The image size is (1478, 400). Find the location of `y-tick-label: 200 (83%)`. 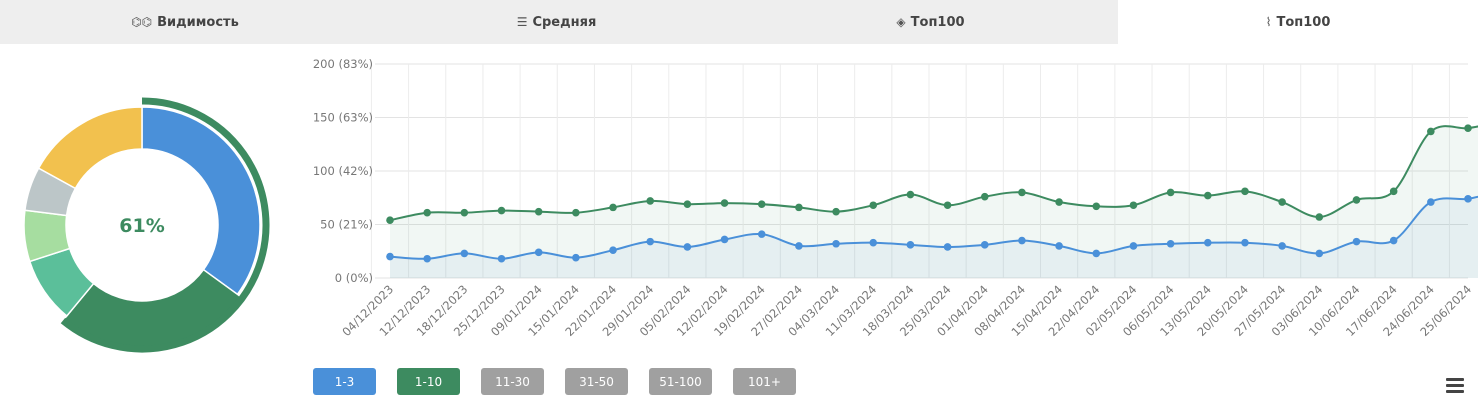

y-tick-label: 200 (83%) is located at coordinates (343, 64).